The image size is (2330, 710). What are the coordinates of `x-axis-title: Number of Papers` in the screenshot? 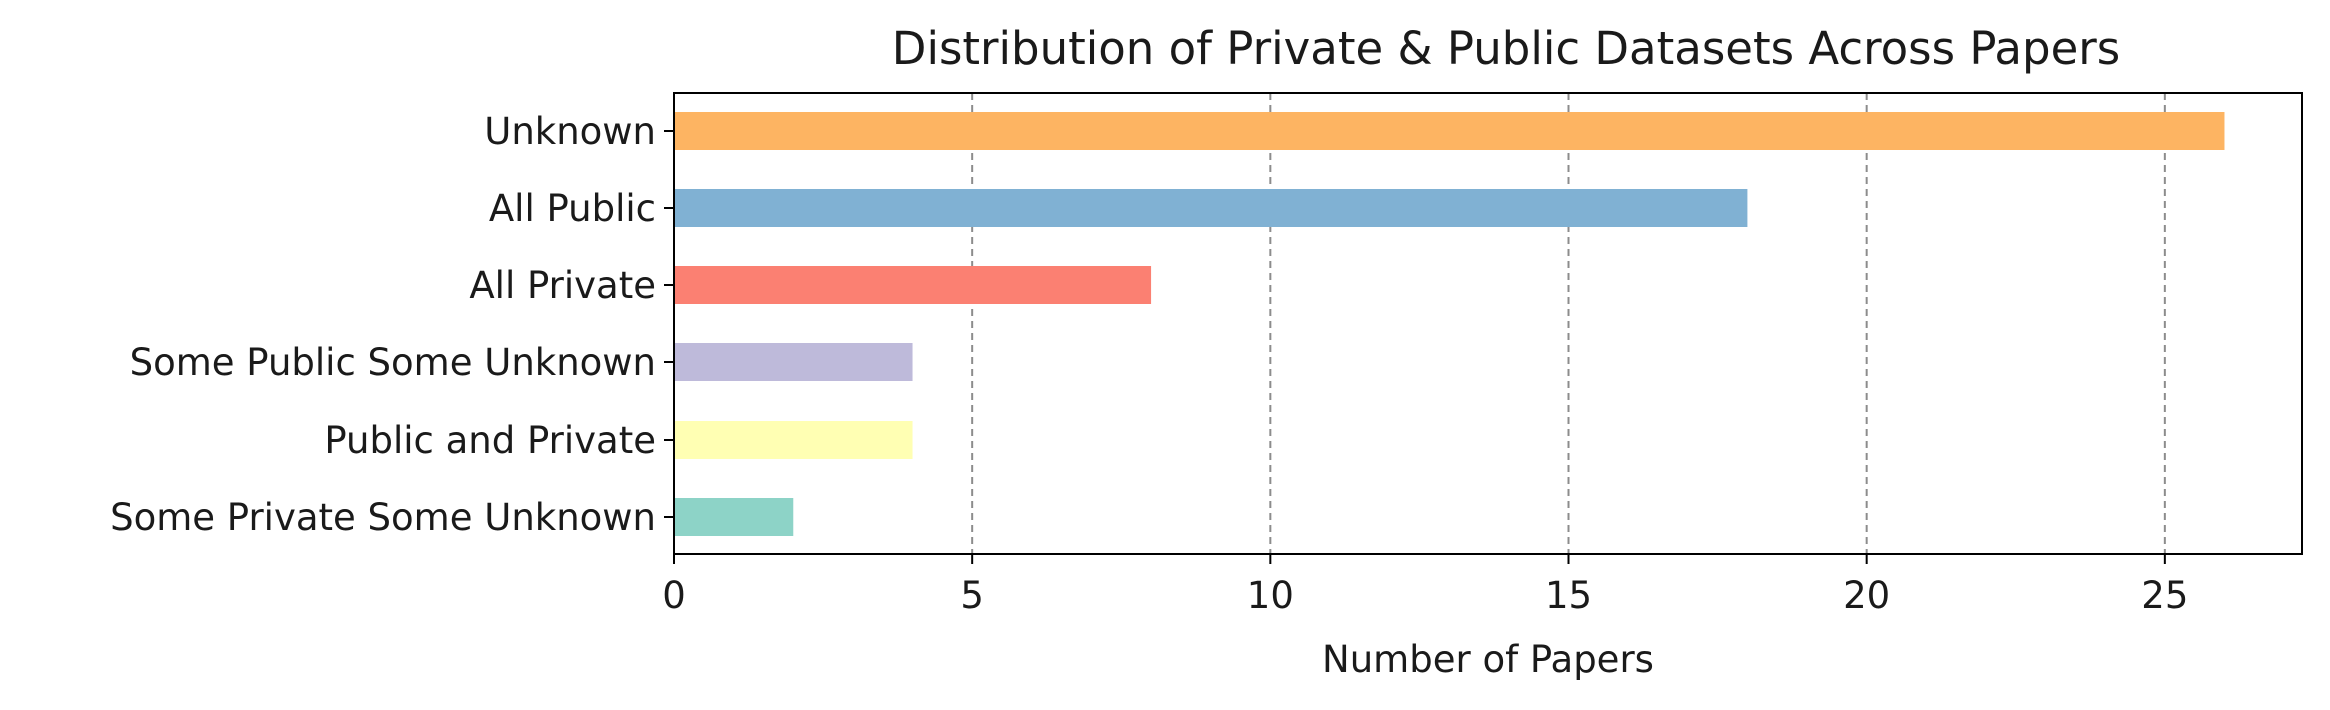 It's located at (1488, 659).